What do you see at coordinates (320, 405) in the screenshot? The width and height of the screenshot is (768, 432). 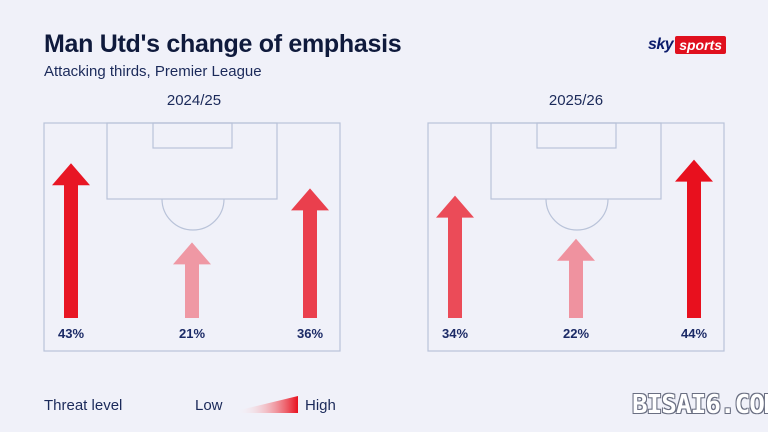 I see `legend-high-label: High` at bounding box center [320, 405].